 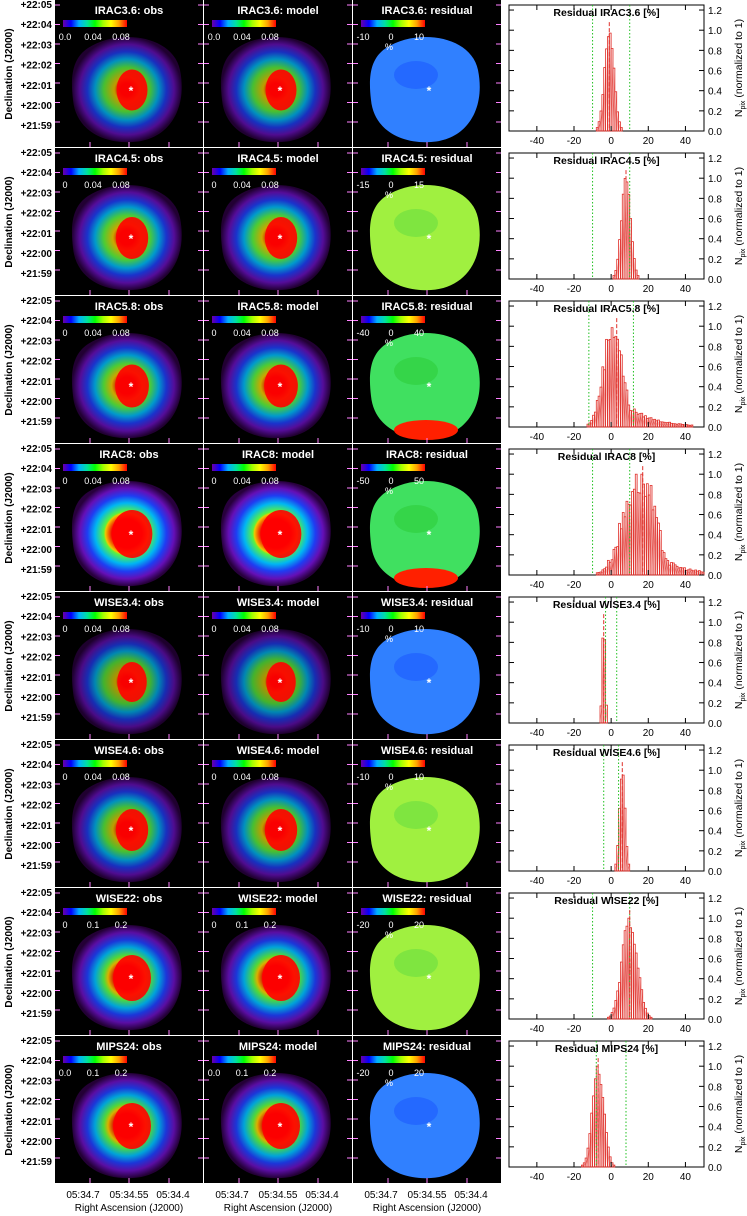 I want to click on residual-hot-edge, so click(x=426, y=430).